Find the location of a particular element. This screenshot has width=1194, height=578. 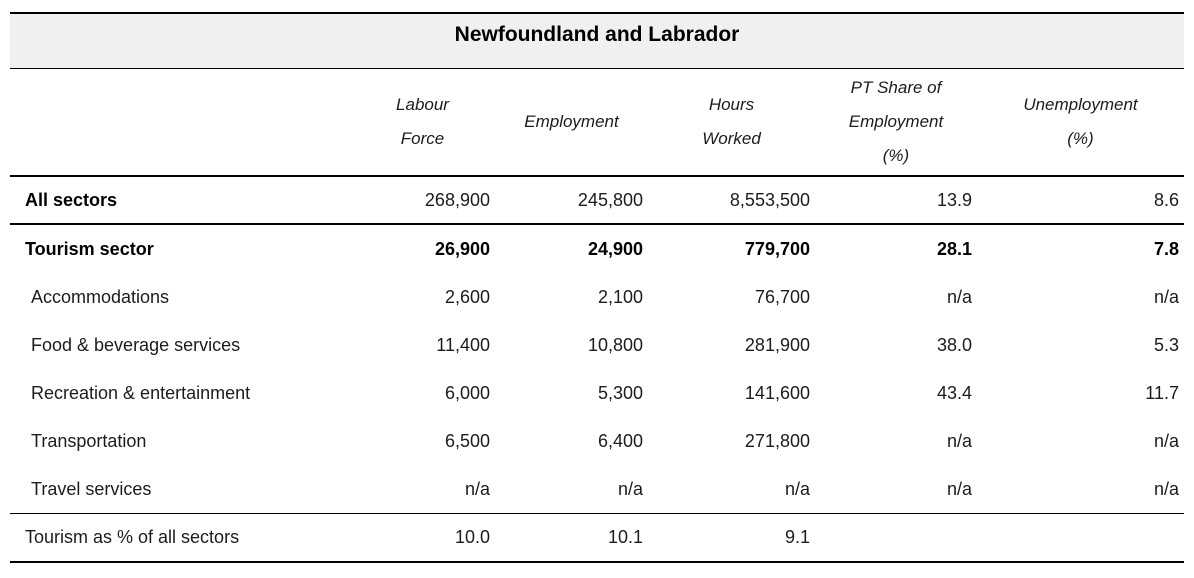

column-header-pt-share: PT Share of Employment (%) is located at coordinates (896, 121).